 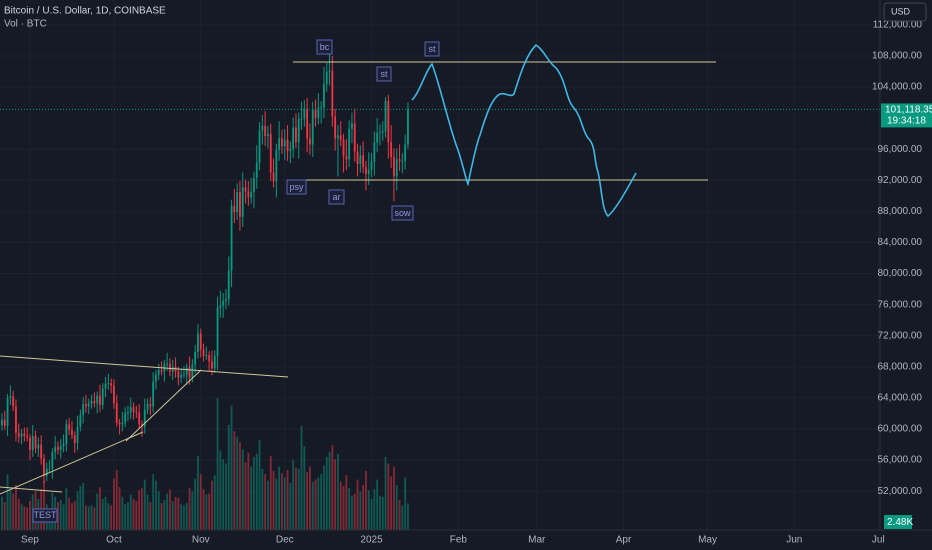 I want to click on annotation-label: sow, so click(x=402, y=213).